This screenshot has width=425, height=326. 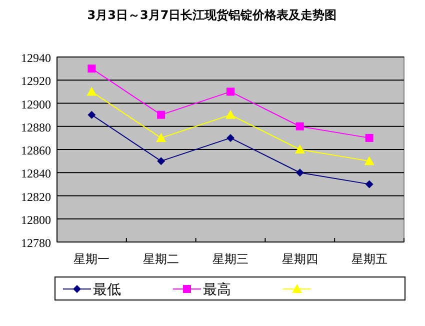 I want to click on y-tick-label: 12920, so click(x=36, y=81).